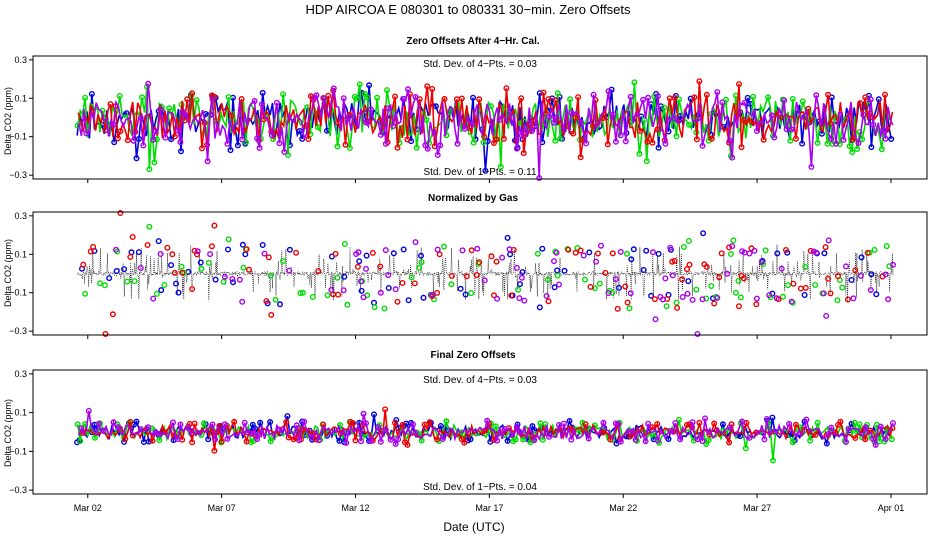 The height and width of the screenshot is (540, 936). What do you see at coordinates (485, 435) in the screenshot?
I see `panel-3-plot-area` at bounding box center [485, 435].